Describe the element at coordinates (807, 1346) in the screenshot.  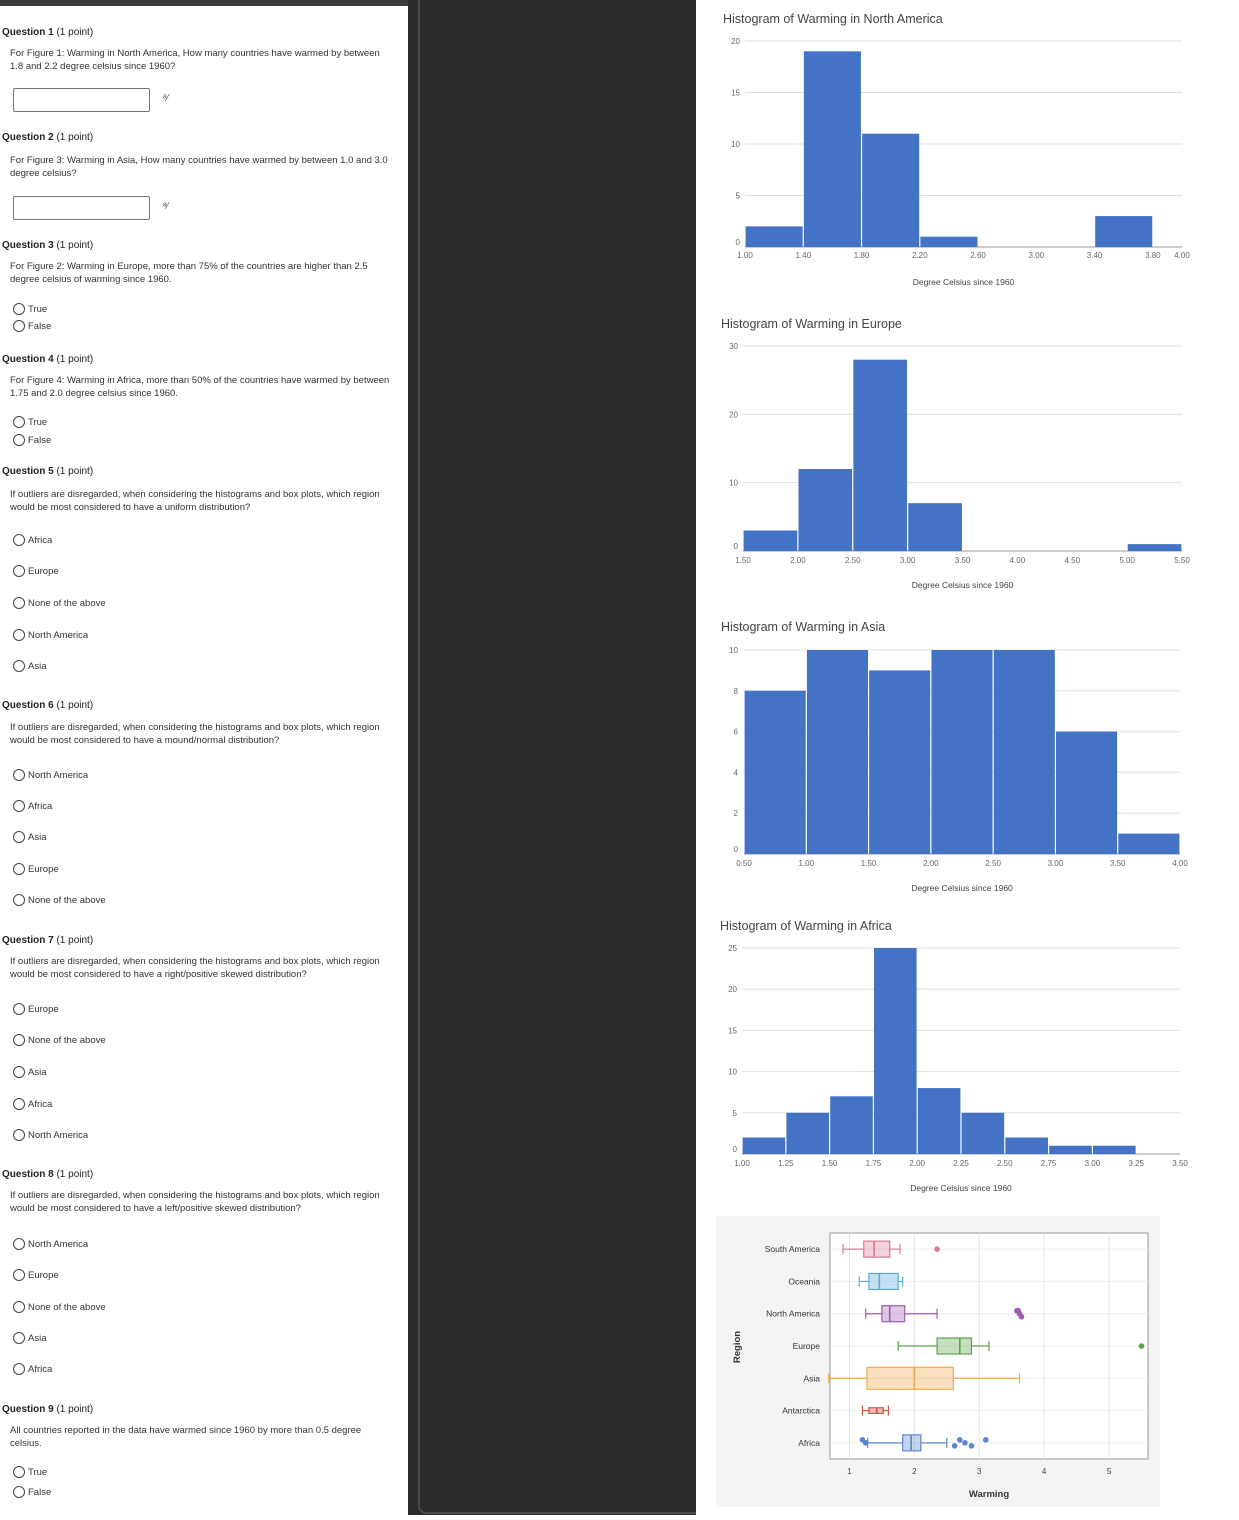
I see `category-label: Europe` at that location.